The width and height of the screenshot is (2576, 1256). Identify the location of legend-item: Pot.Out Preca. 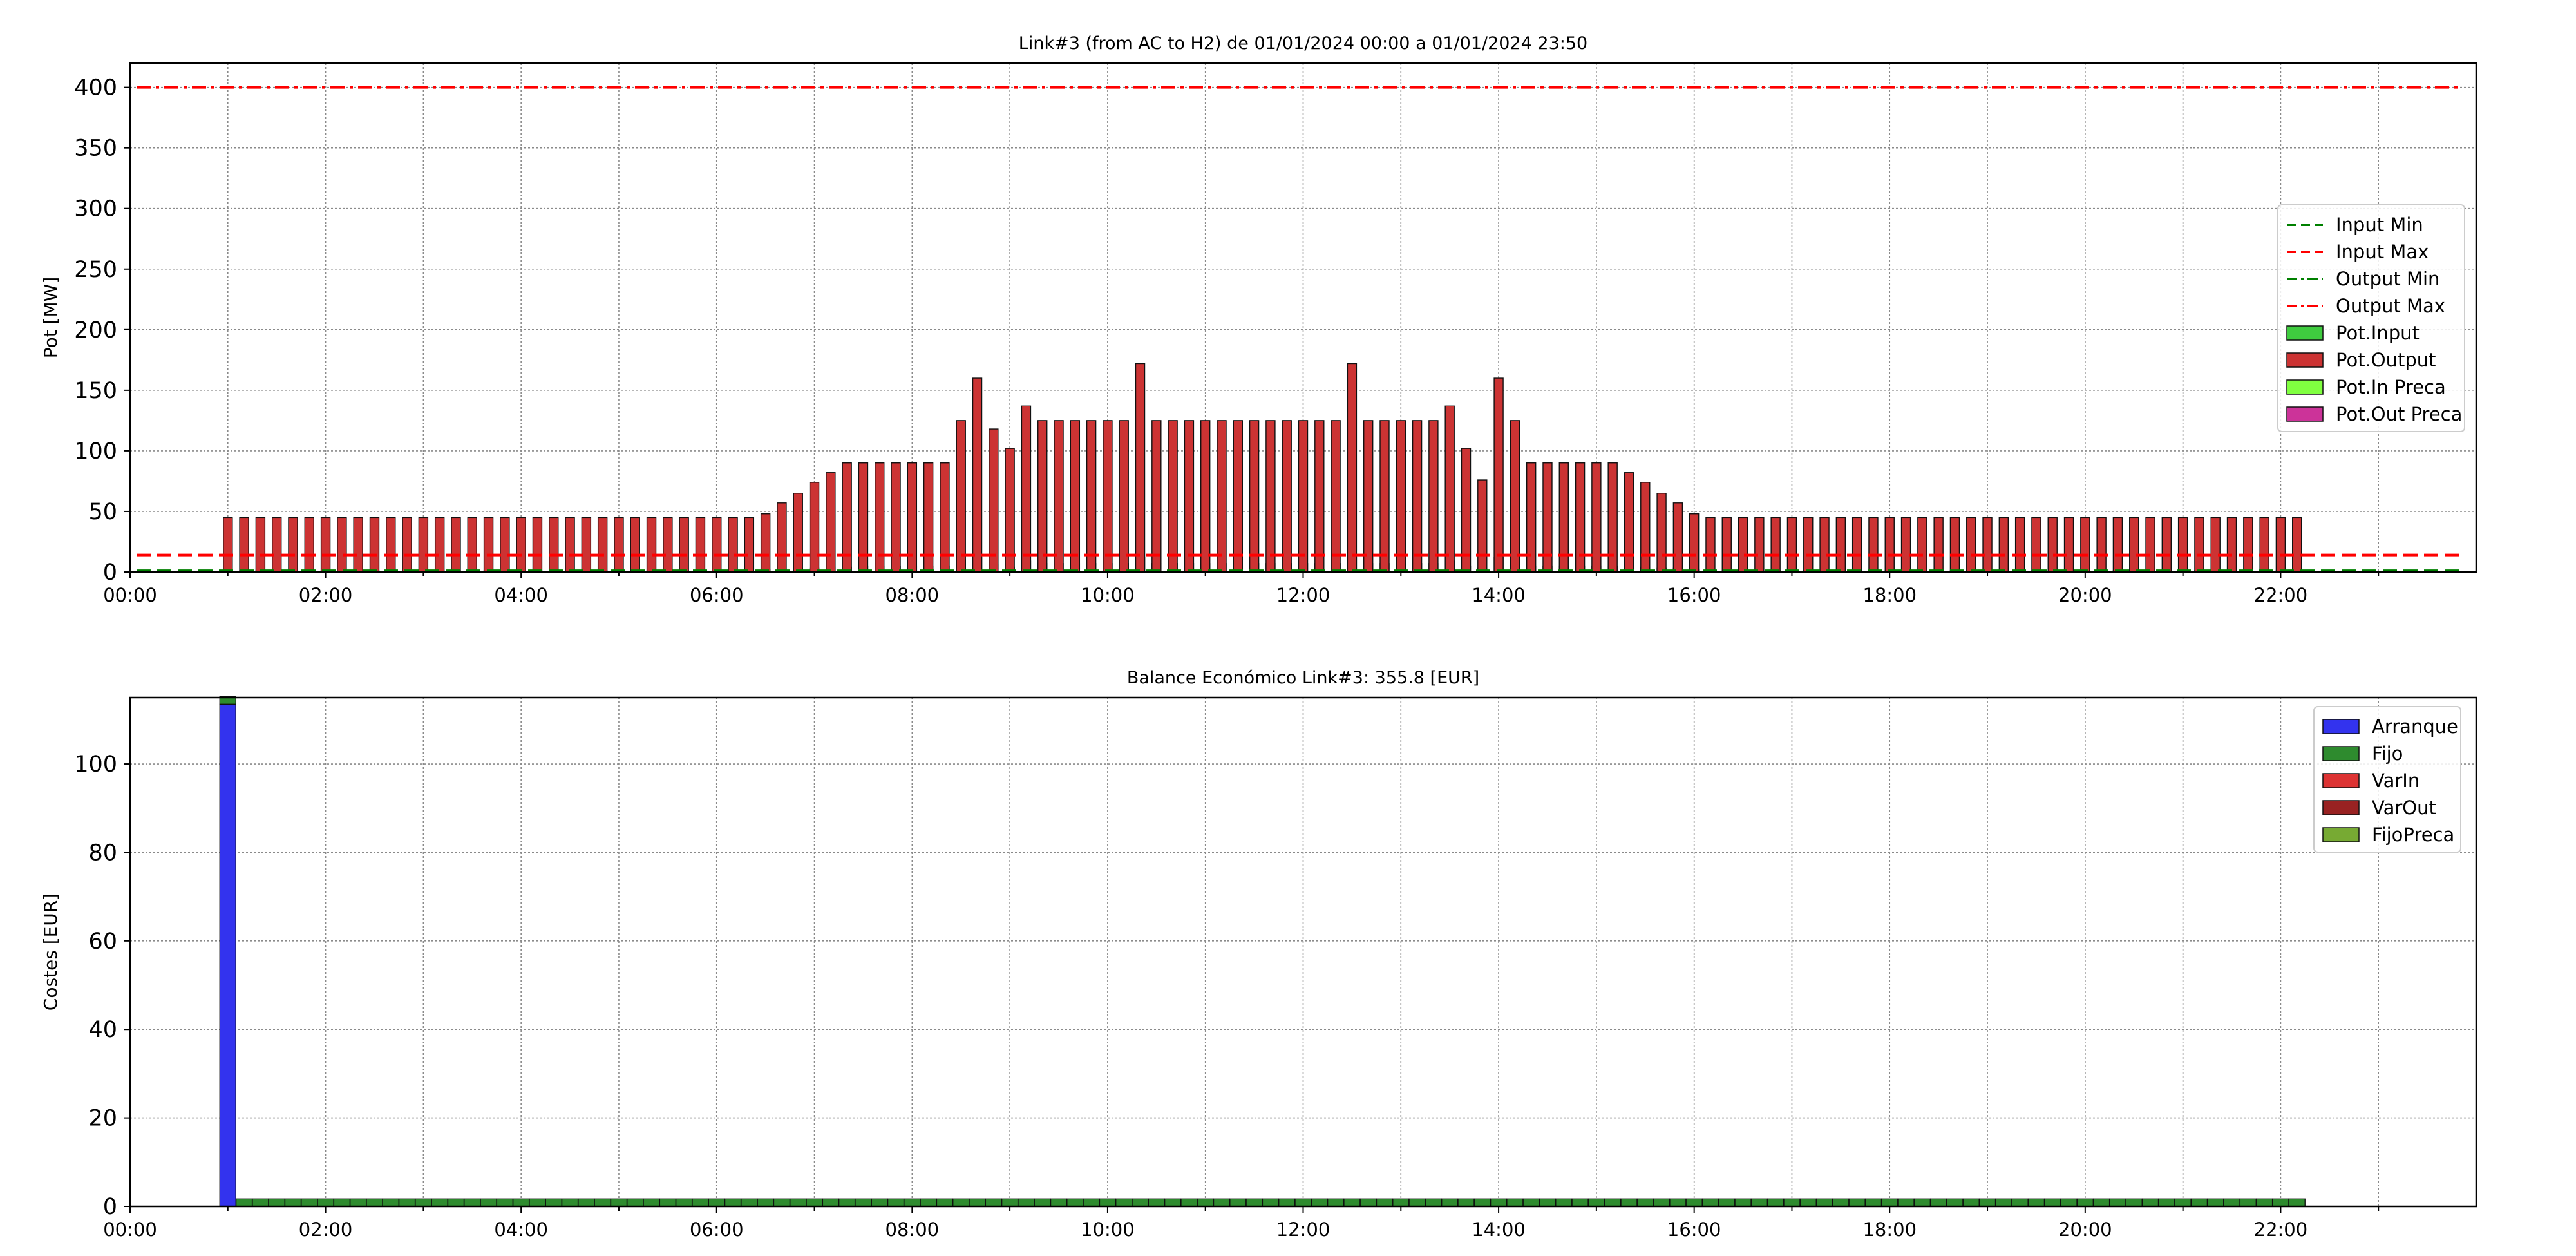
(2374, 414).